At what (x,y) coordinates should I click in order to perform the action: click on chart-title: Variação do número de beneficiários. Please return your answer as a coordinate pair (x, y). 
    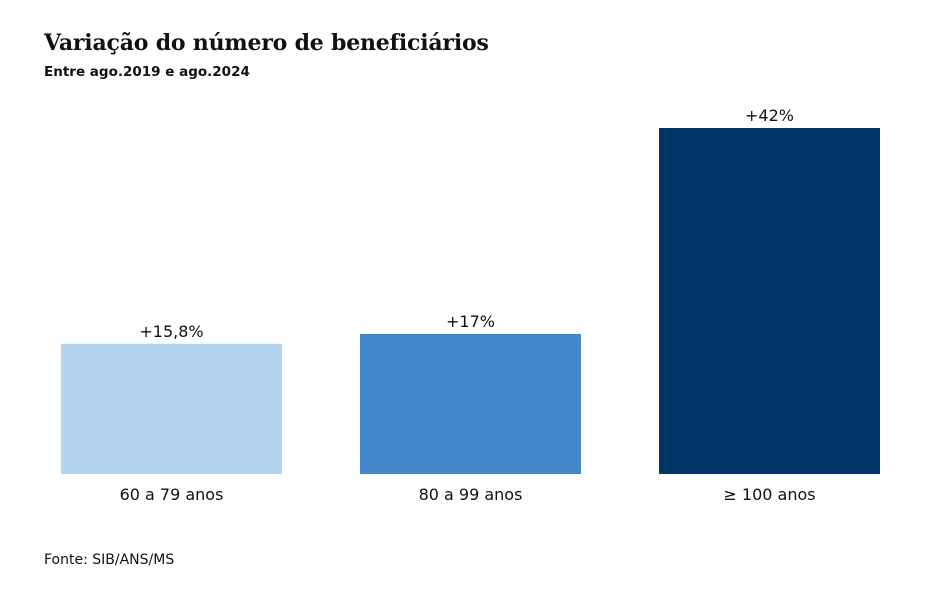
    Looking at the image, I should click on (266, 43).